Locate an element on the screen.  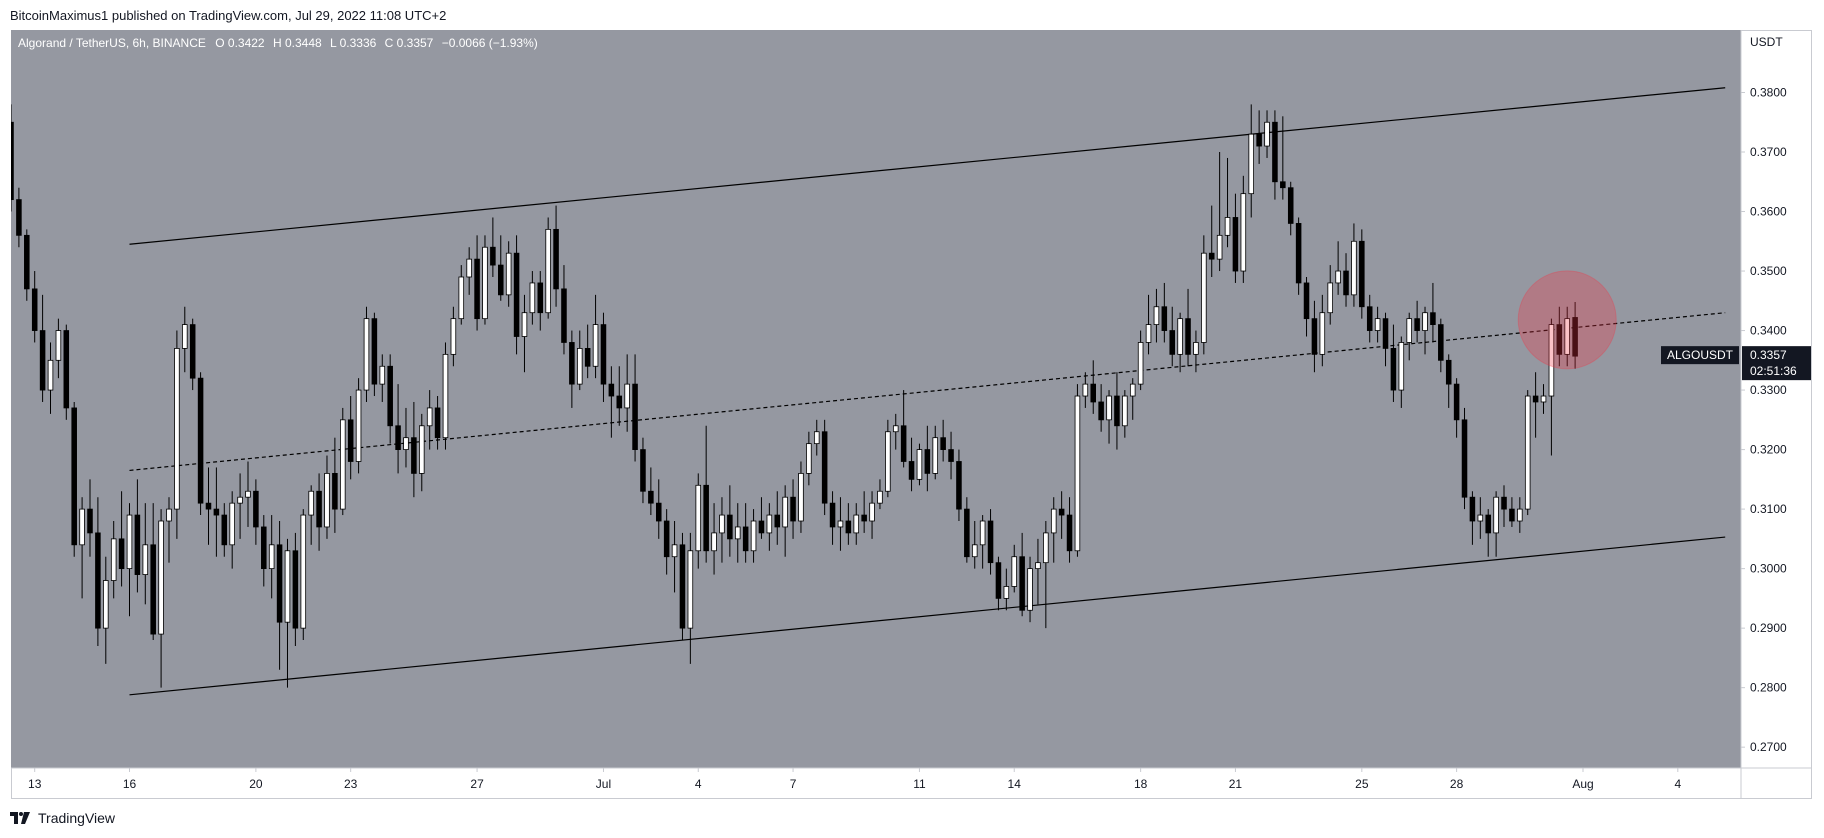
legend-change: −0.0066 (−1.93%) is located at coordinates (490, 43).